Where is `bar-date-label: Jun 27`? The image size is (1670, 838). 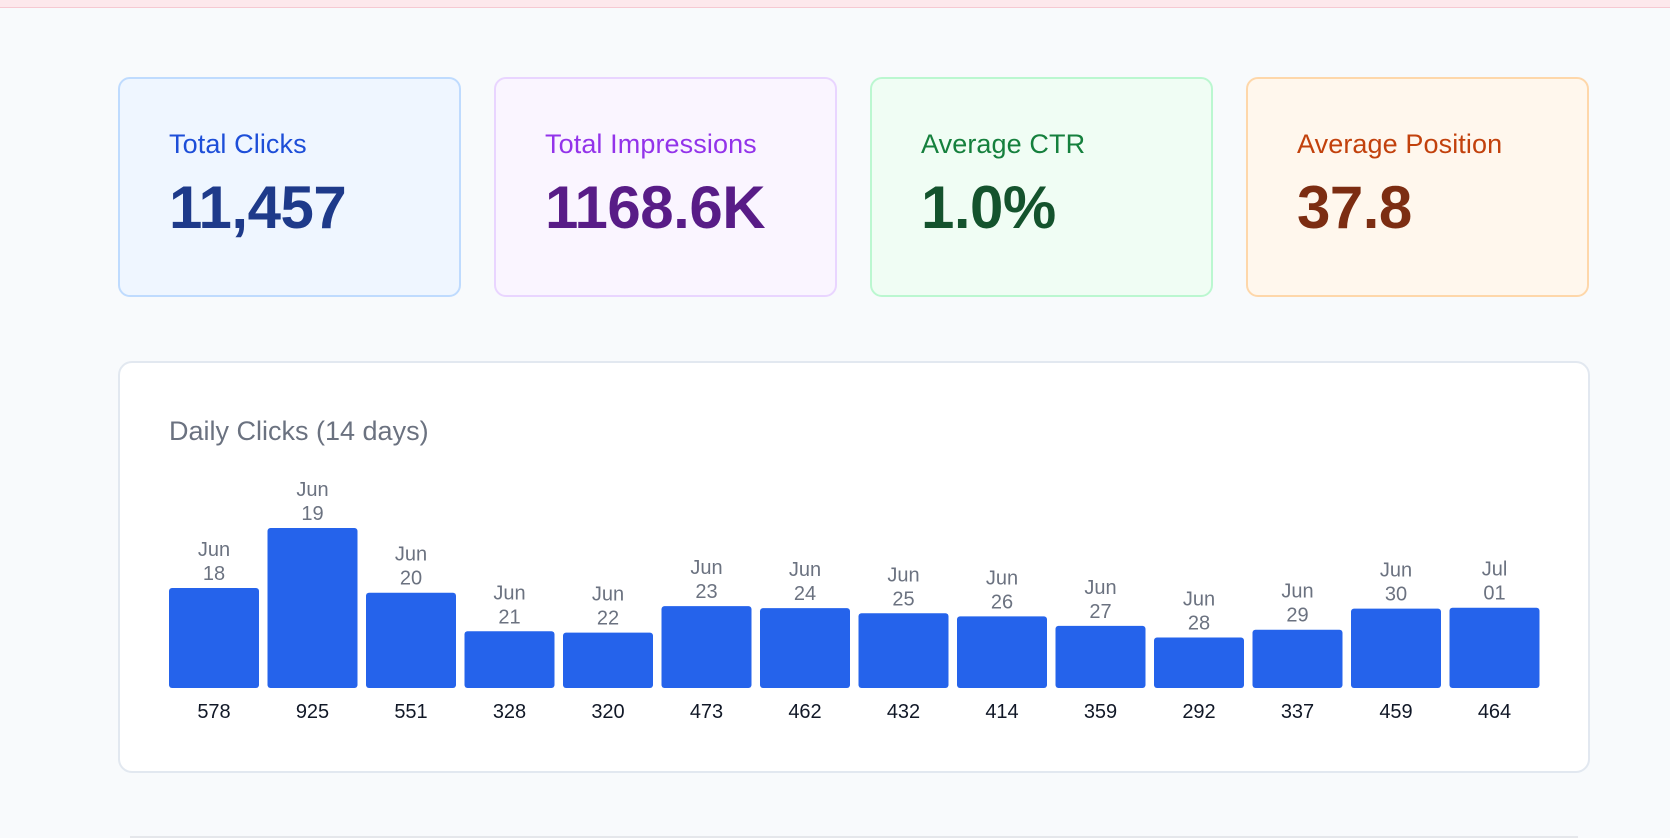 bar-date-label: Jun 27 is located at coordinates (1100, 600).